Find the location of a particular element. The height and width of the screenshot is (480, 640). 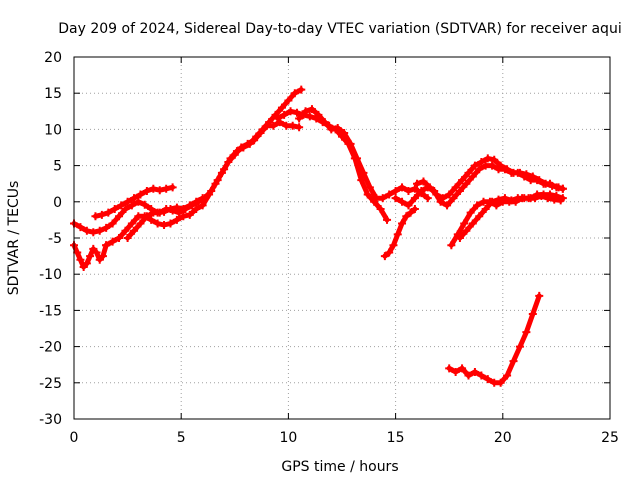

y-tick-label: -15 is located at coordinates (50, 311).